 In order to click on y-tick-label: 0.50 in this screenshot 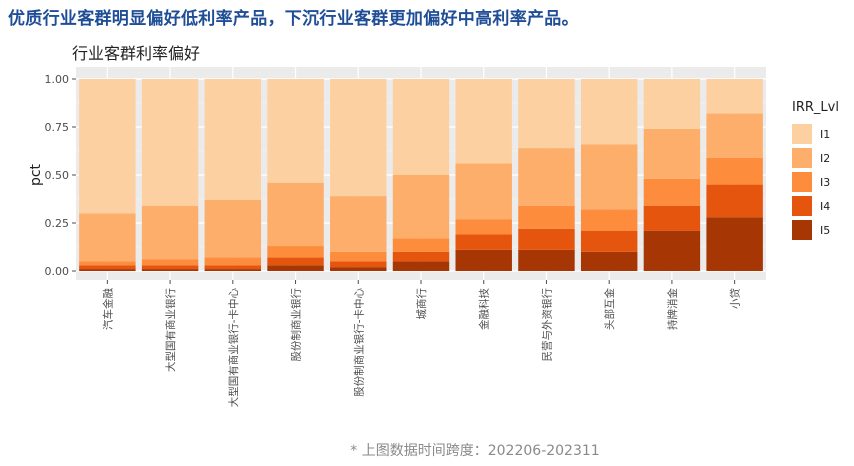, I will do `click(57, 175)`.